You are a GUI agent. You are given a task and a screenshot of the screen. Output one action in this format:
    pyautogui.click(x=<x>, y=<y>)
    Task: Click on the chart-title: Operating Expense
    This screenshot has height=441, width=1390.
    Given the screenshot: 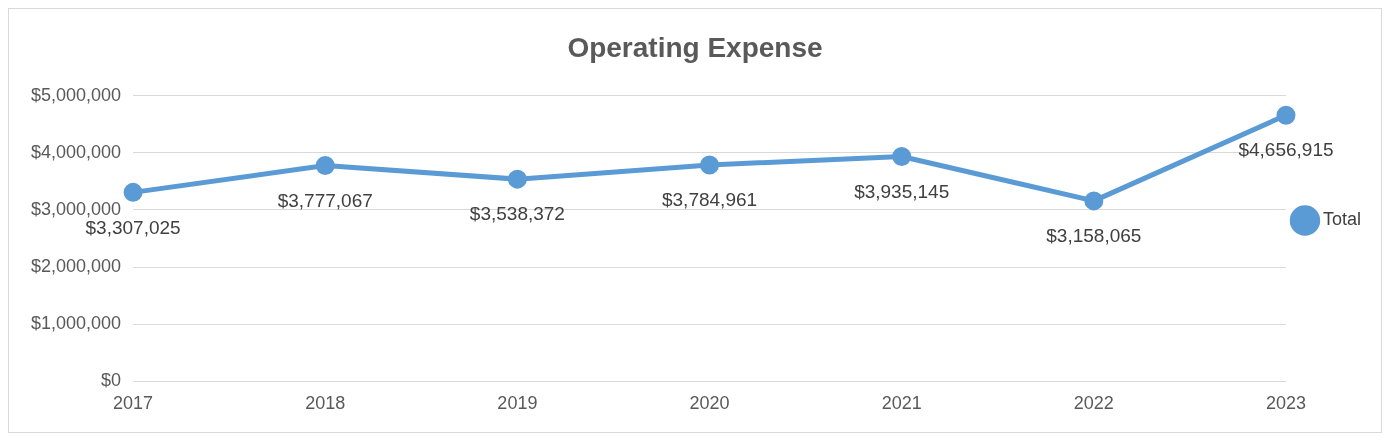 What is the action you would take?
    pyautogui.click(x=695, y=47)
    